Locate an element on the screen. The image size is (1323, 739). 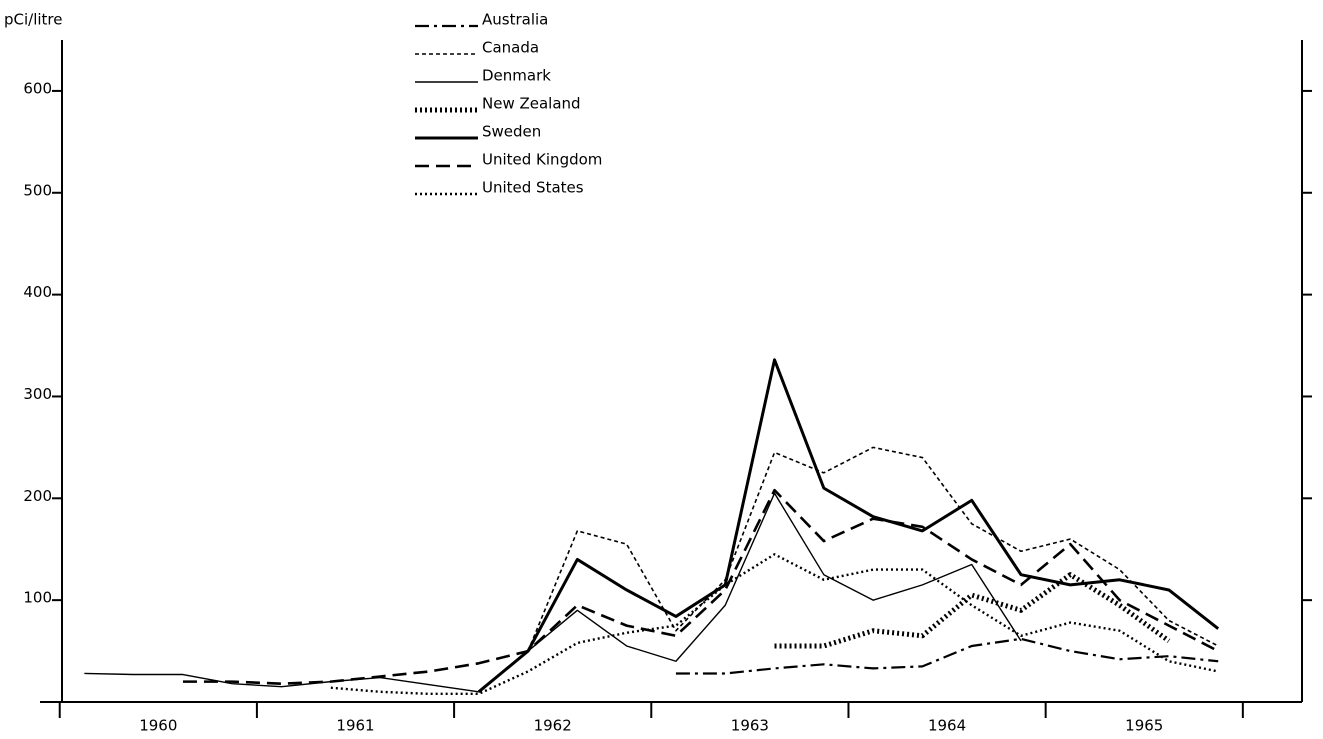
legend-label: Sweden is located at coordinates (511, 132).